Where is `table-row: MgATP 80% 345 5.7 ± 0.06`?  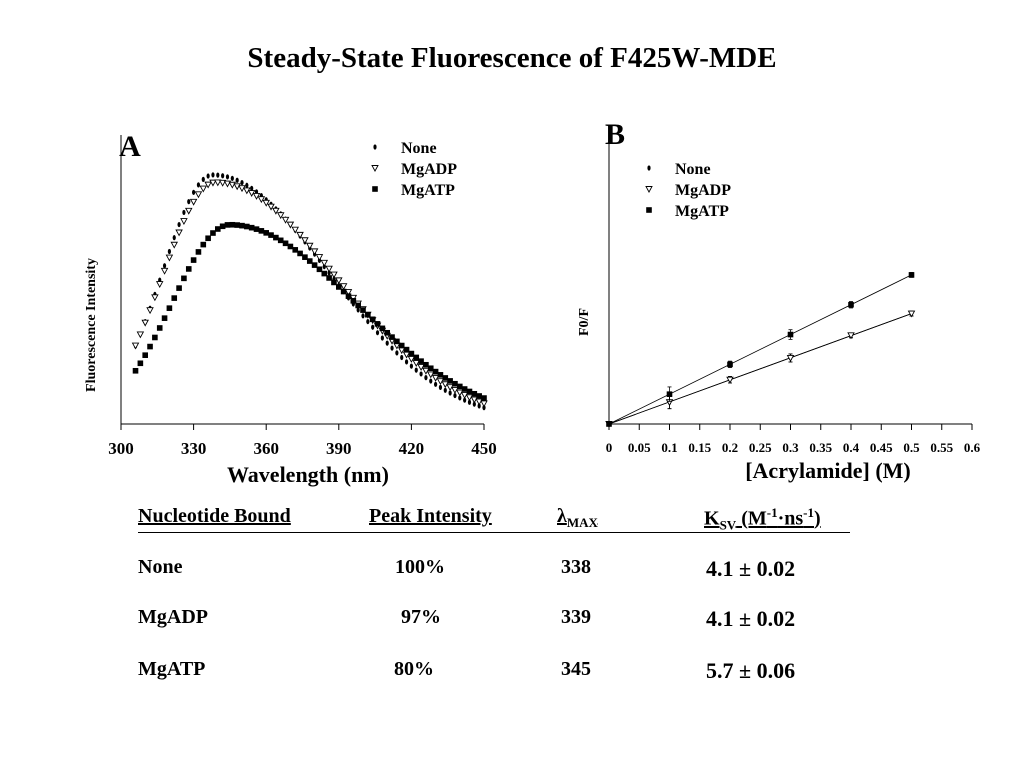
table-row: MgATP 80% 345 5.7 ± 0.06 is located at coordinates (498, 671).